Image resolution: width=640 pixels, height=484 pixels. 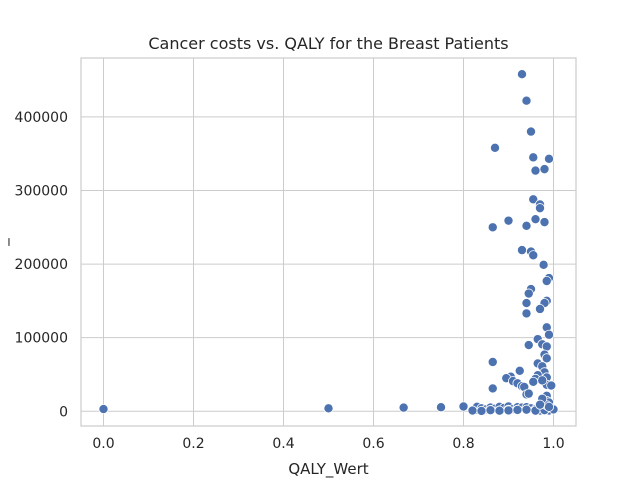 I want to click on x-tick-label: 0.8, so click(x=463, y=444).